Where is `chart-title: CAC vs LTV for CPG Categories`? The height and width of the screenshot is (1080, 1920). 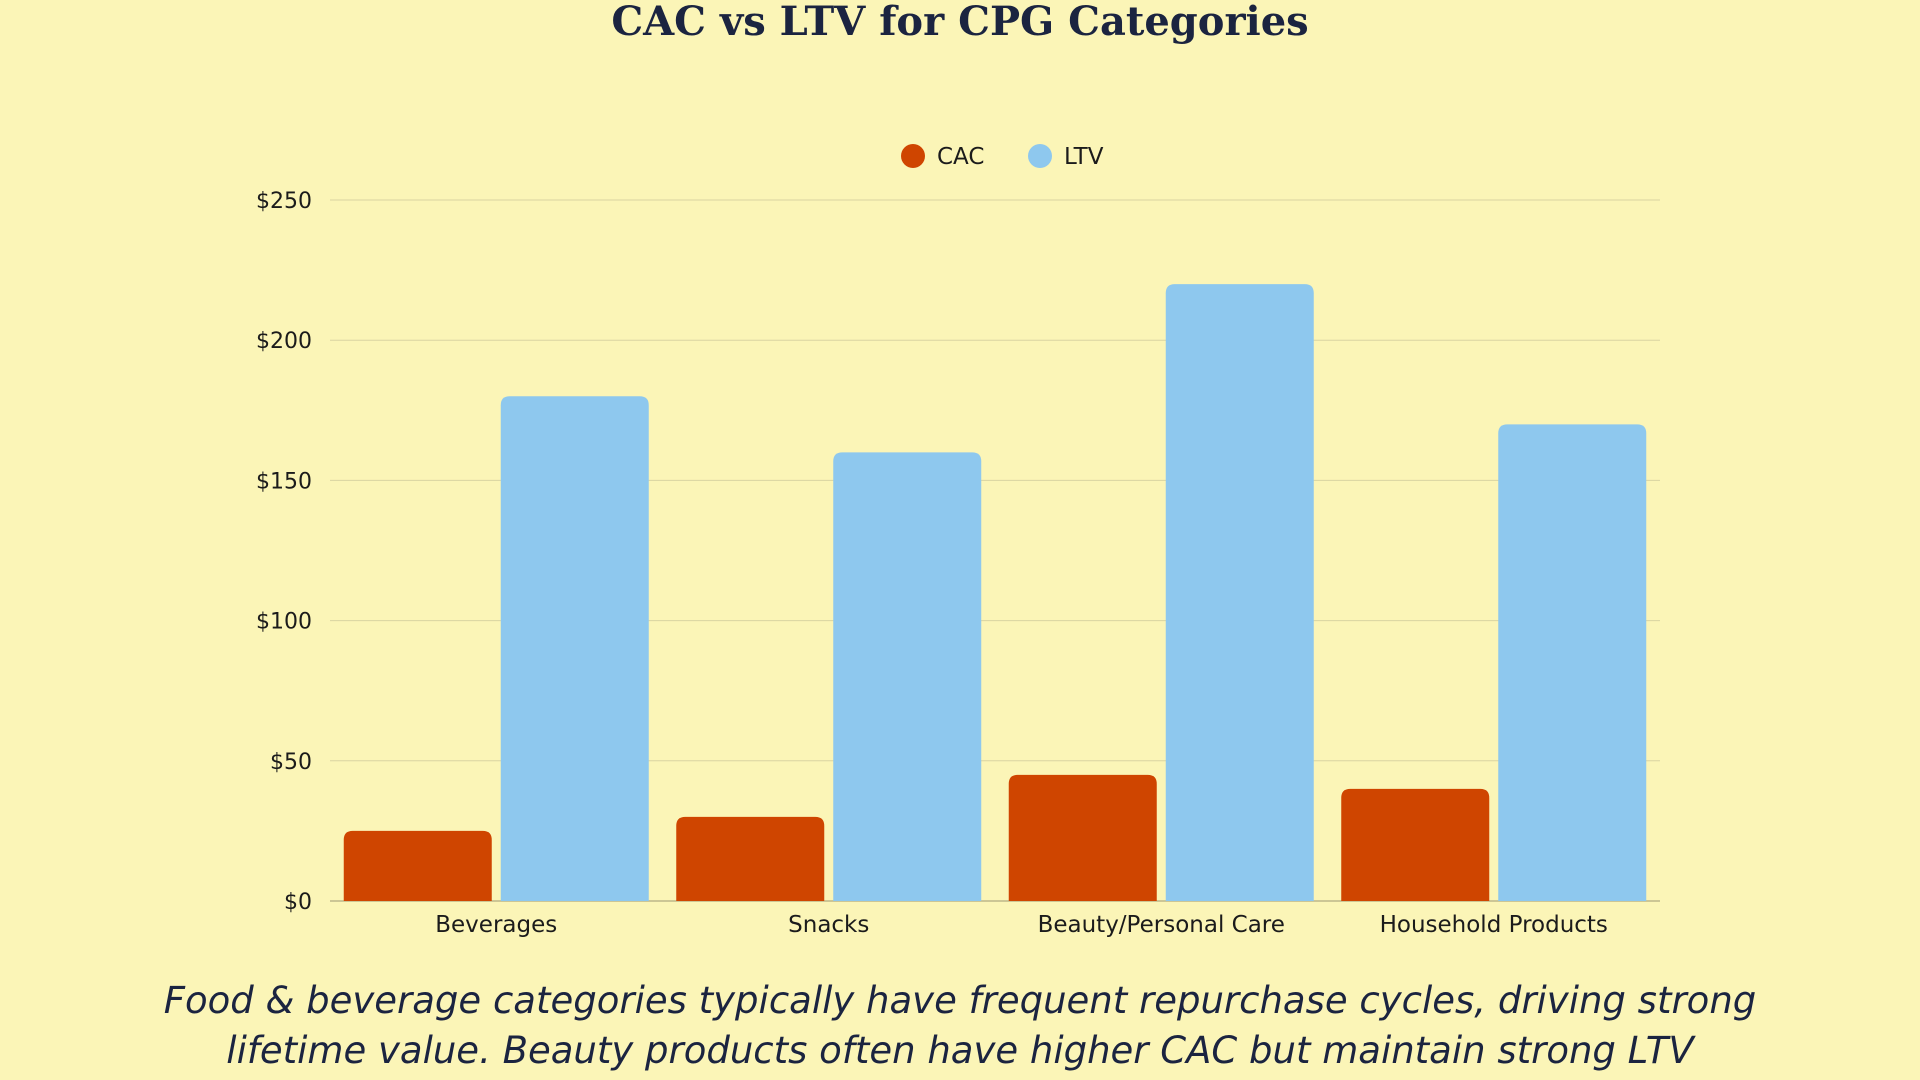 chart-title: CAC vs LTV for CPG Categories is located at coordinates (960, 22).